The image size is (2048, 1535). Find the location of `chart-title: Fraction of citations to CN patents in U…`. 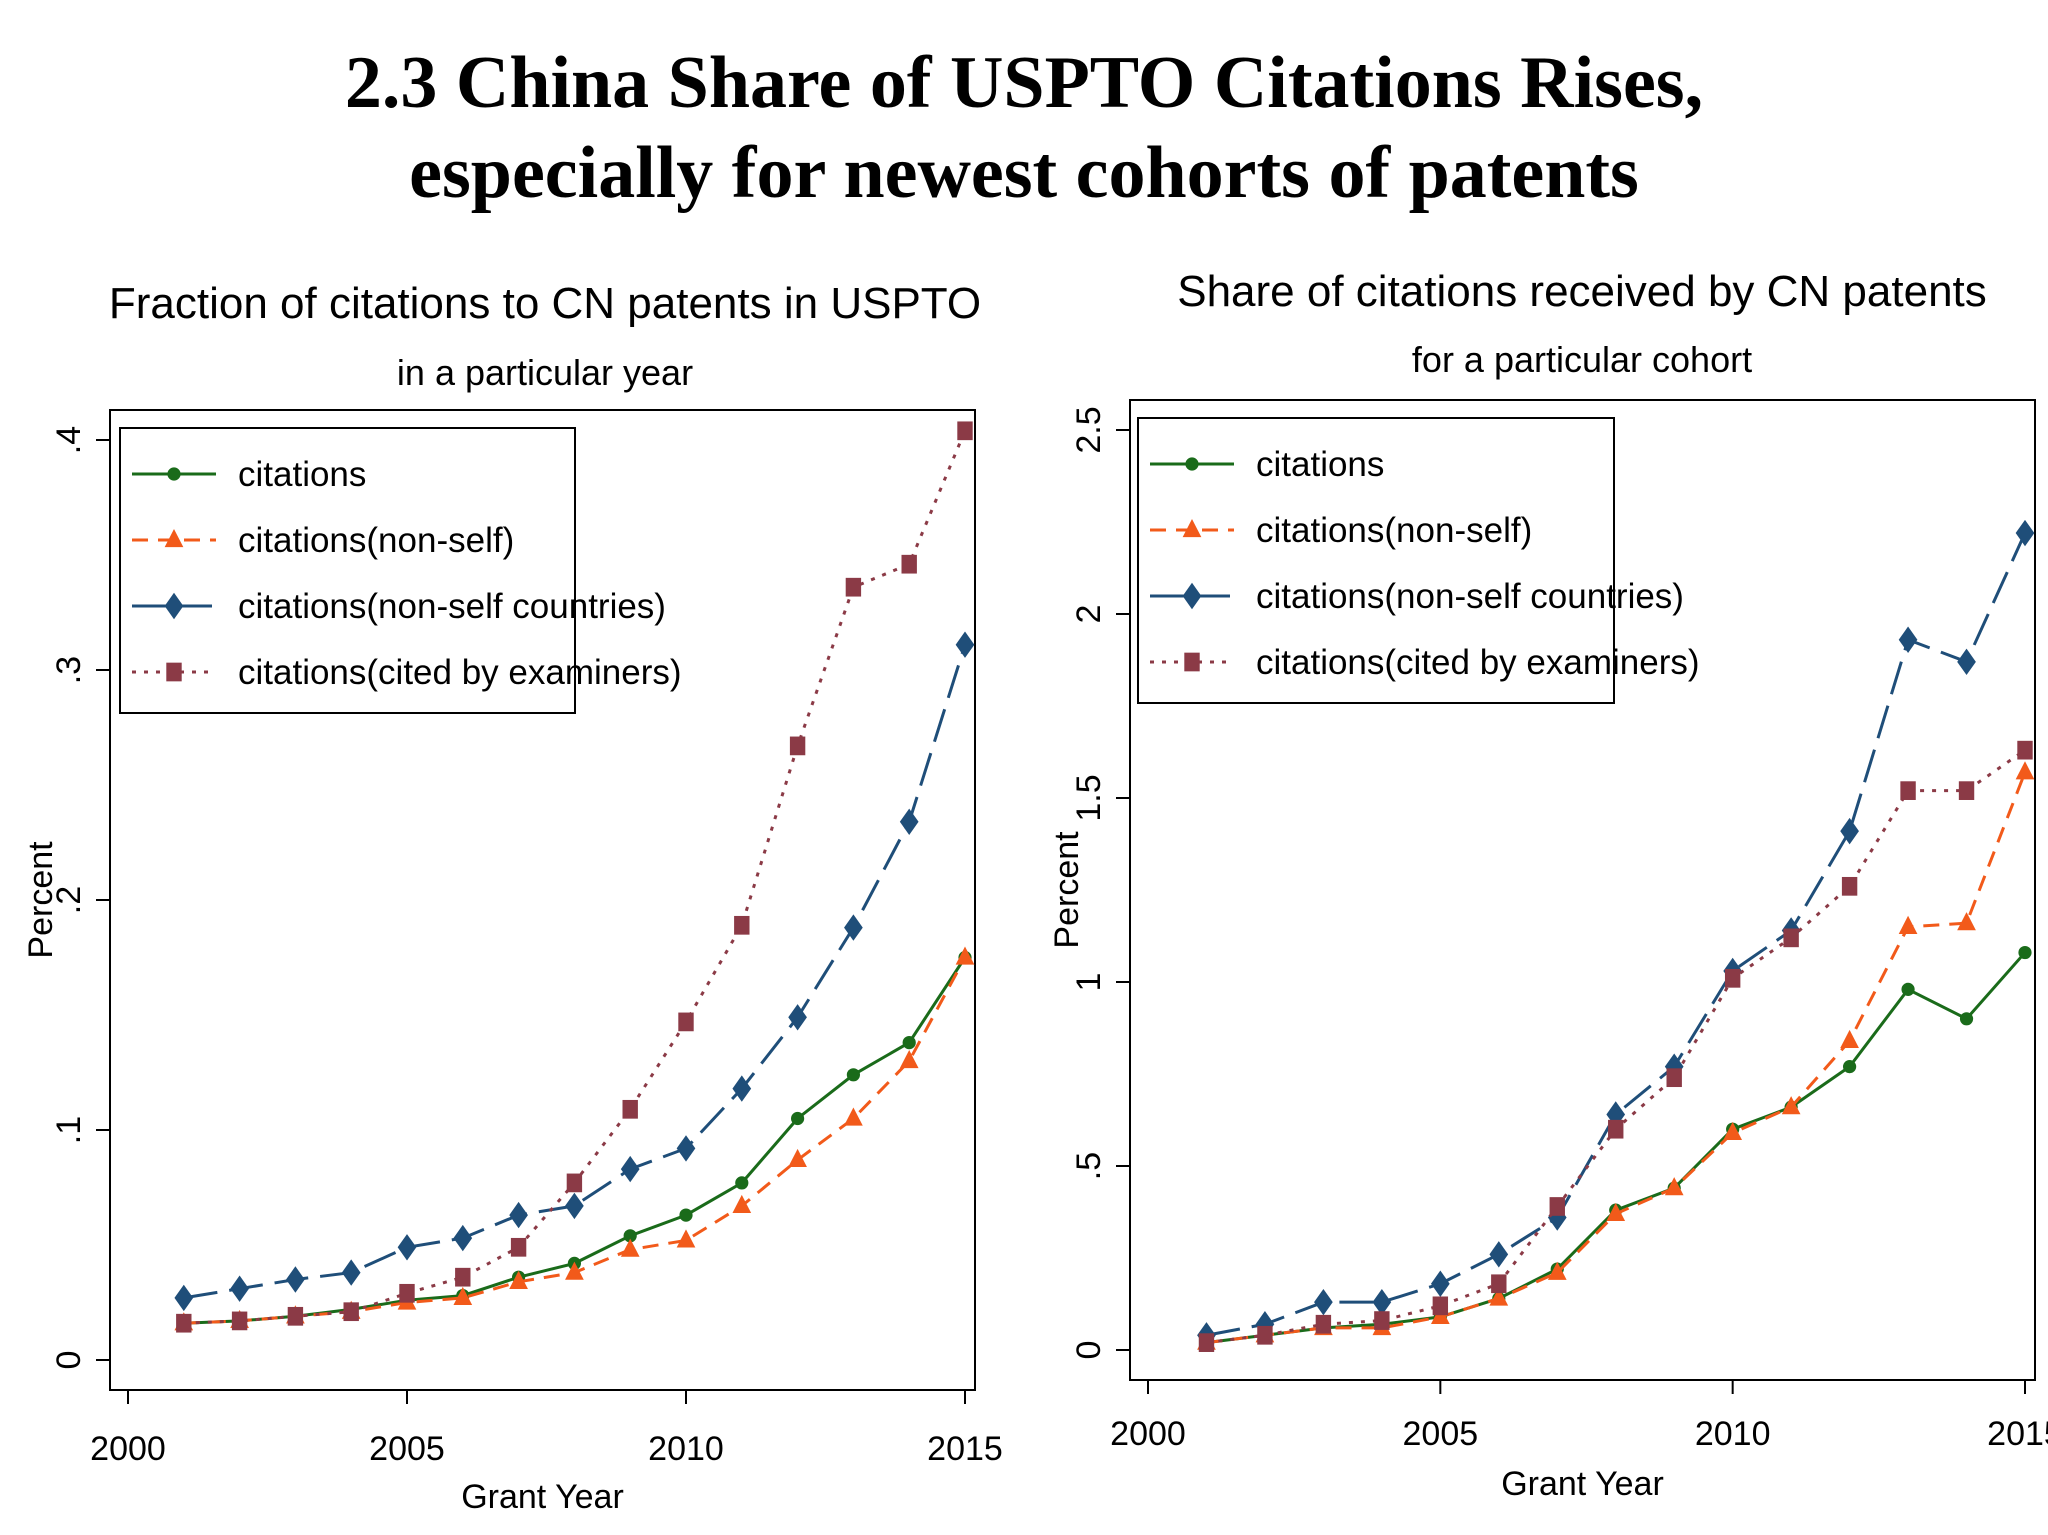

chart-title: Fraction of citations to CN patents in U… is located at coordinates (545, 303).